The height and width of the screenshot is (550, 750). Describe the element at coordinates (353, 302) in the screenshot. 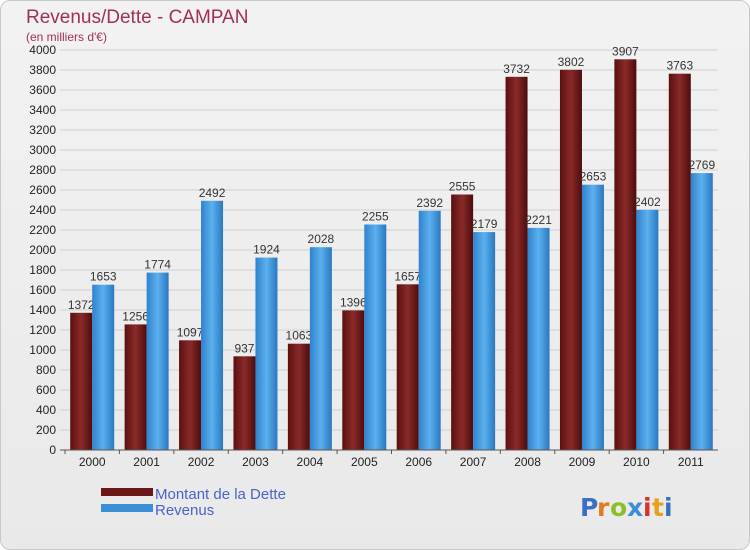

I see `data-label: 1396` at that location.